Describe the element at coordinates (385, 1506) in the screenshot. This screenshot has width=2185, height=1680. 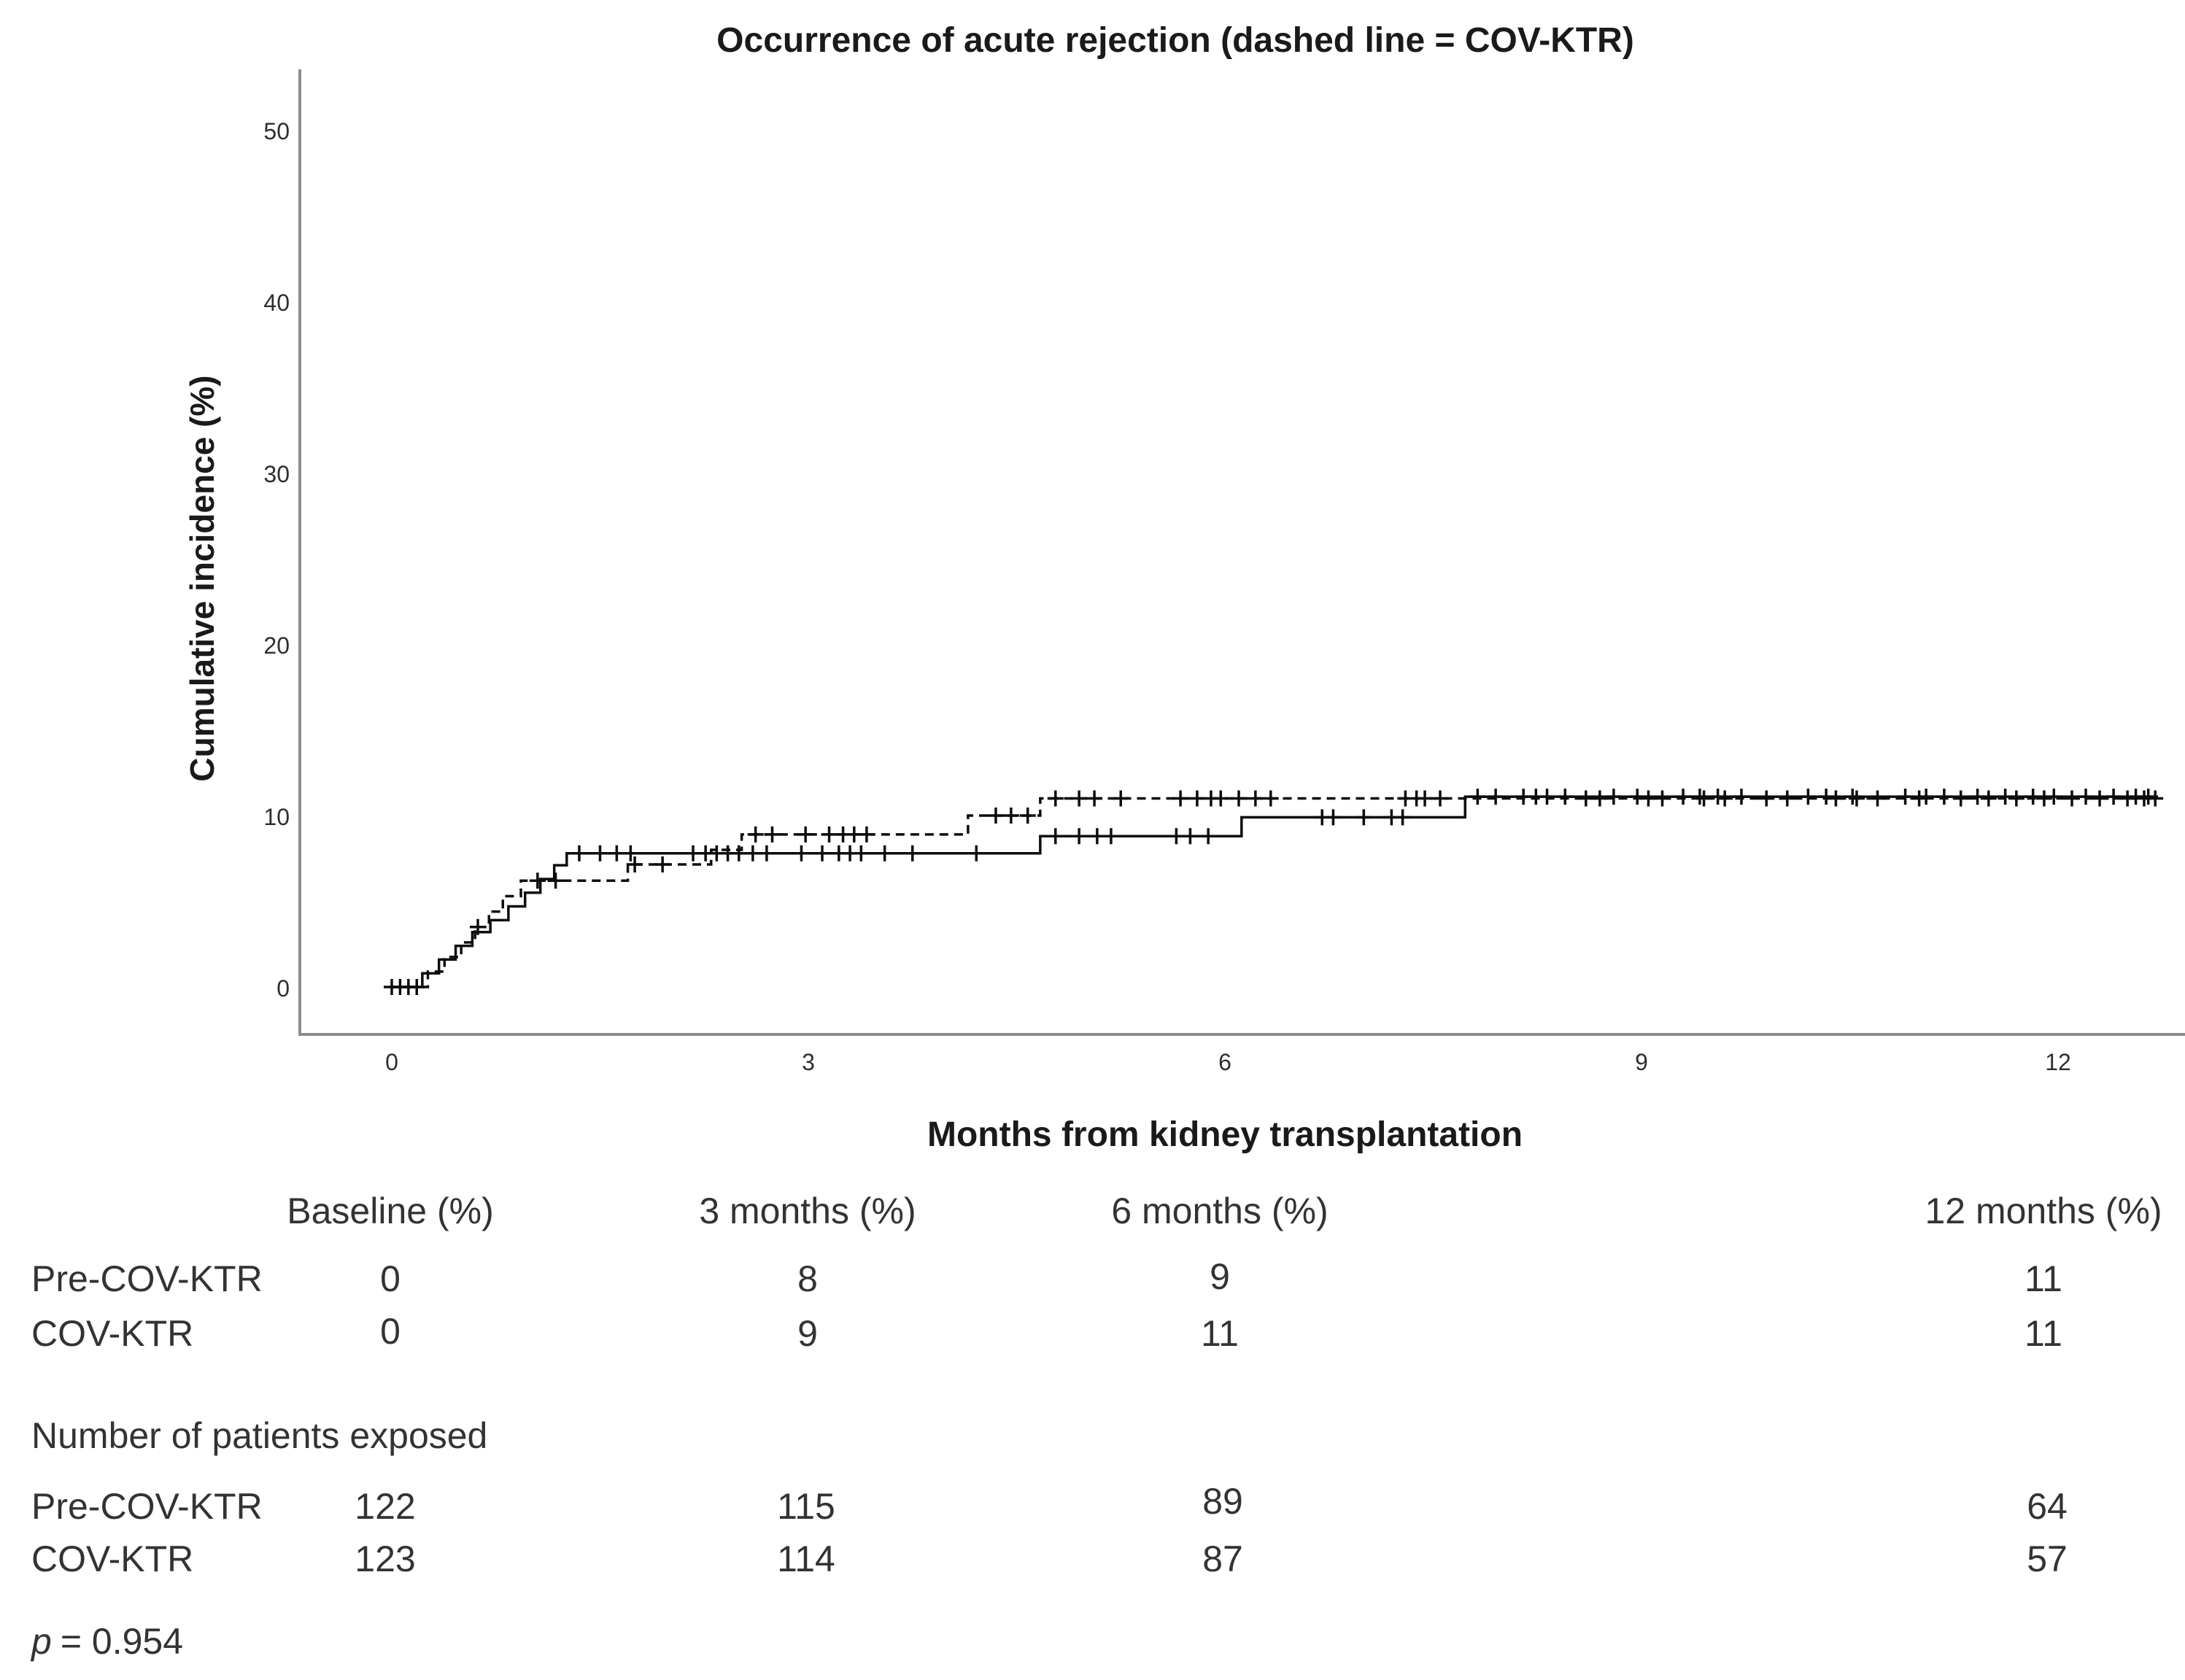
I see `exposed-pre-baseline: 122` at that location.